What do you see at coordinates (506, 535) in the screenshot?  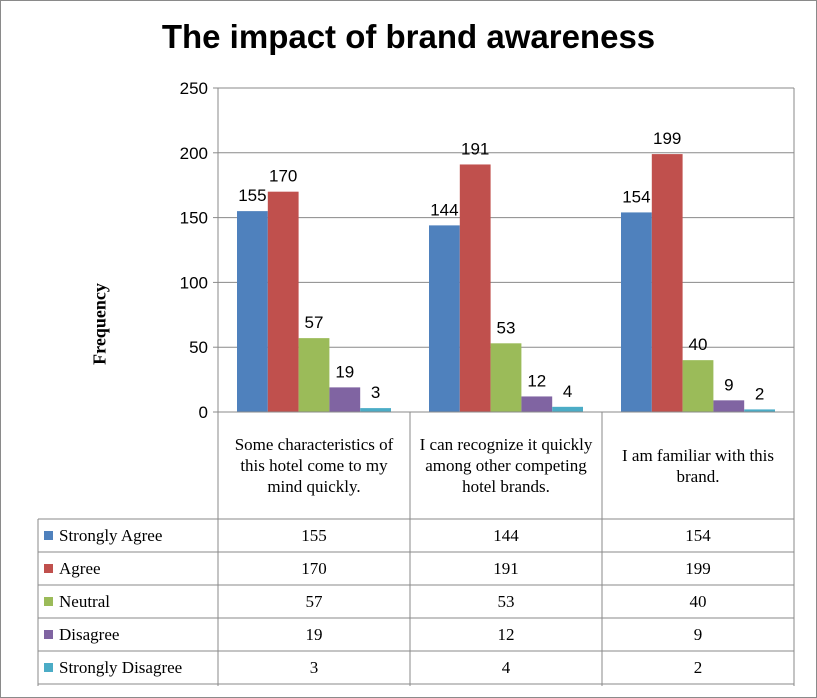 I see `table-cell: 144` at bounding box center [506, 535].